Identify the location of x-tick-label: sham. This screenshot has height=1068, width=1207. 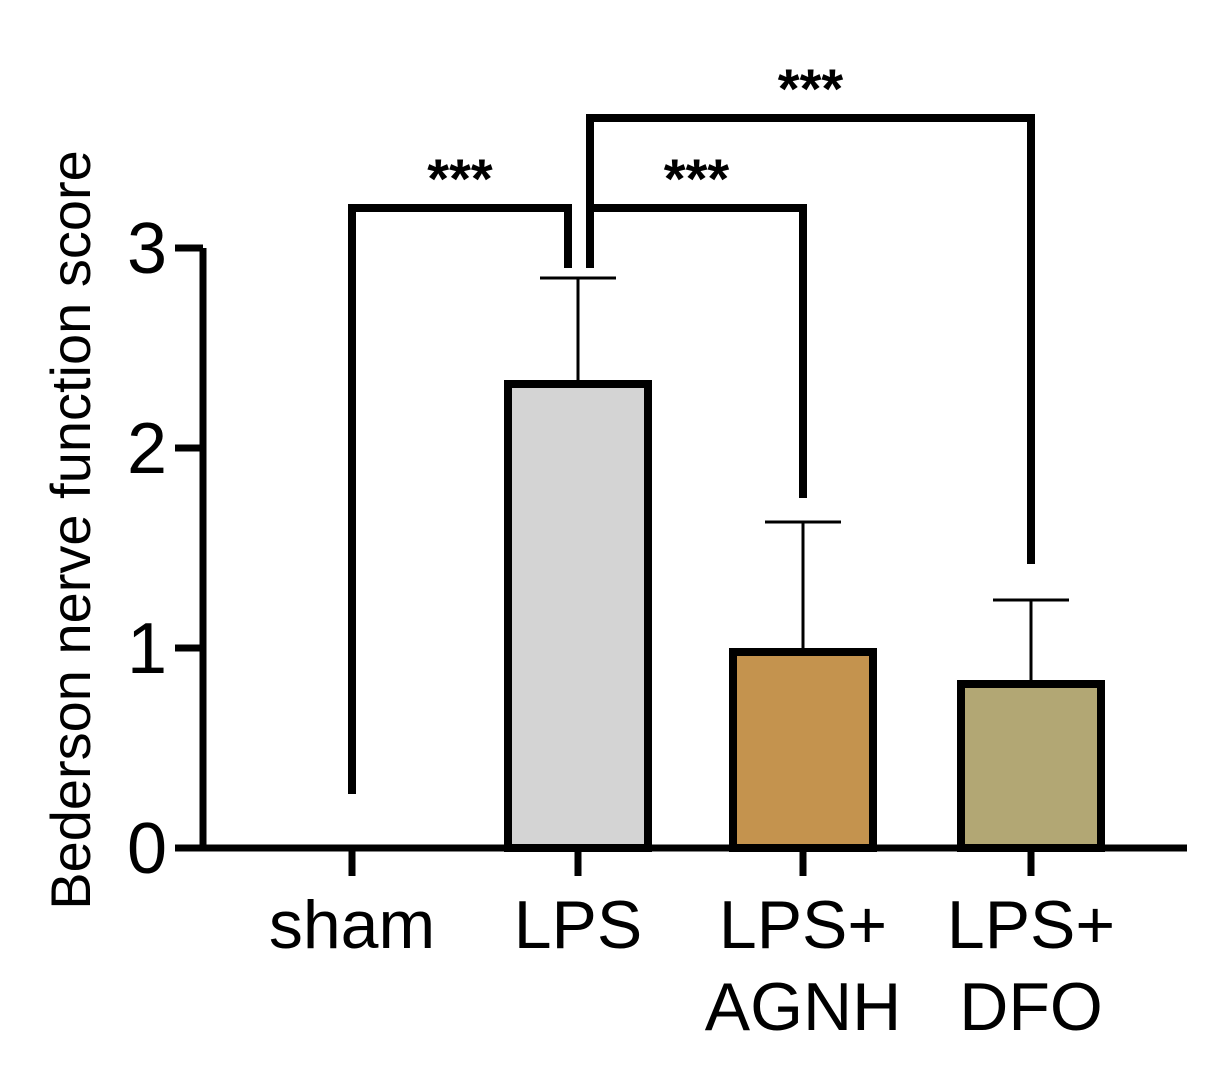
(352, 925).